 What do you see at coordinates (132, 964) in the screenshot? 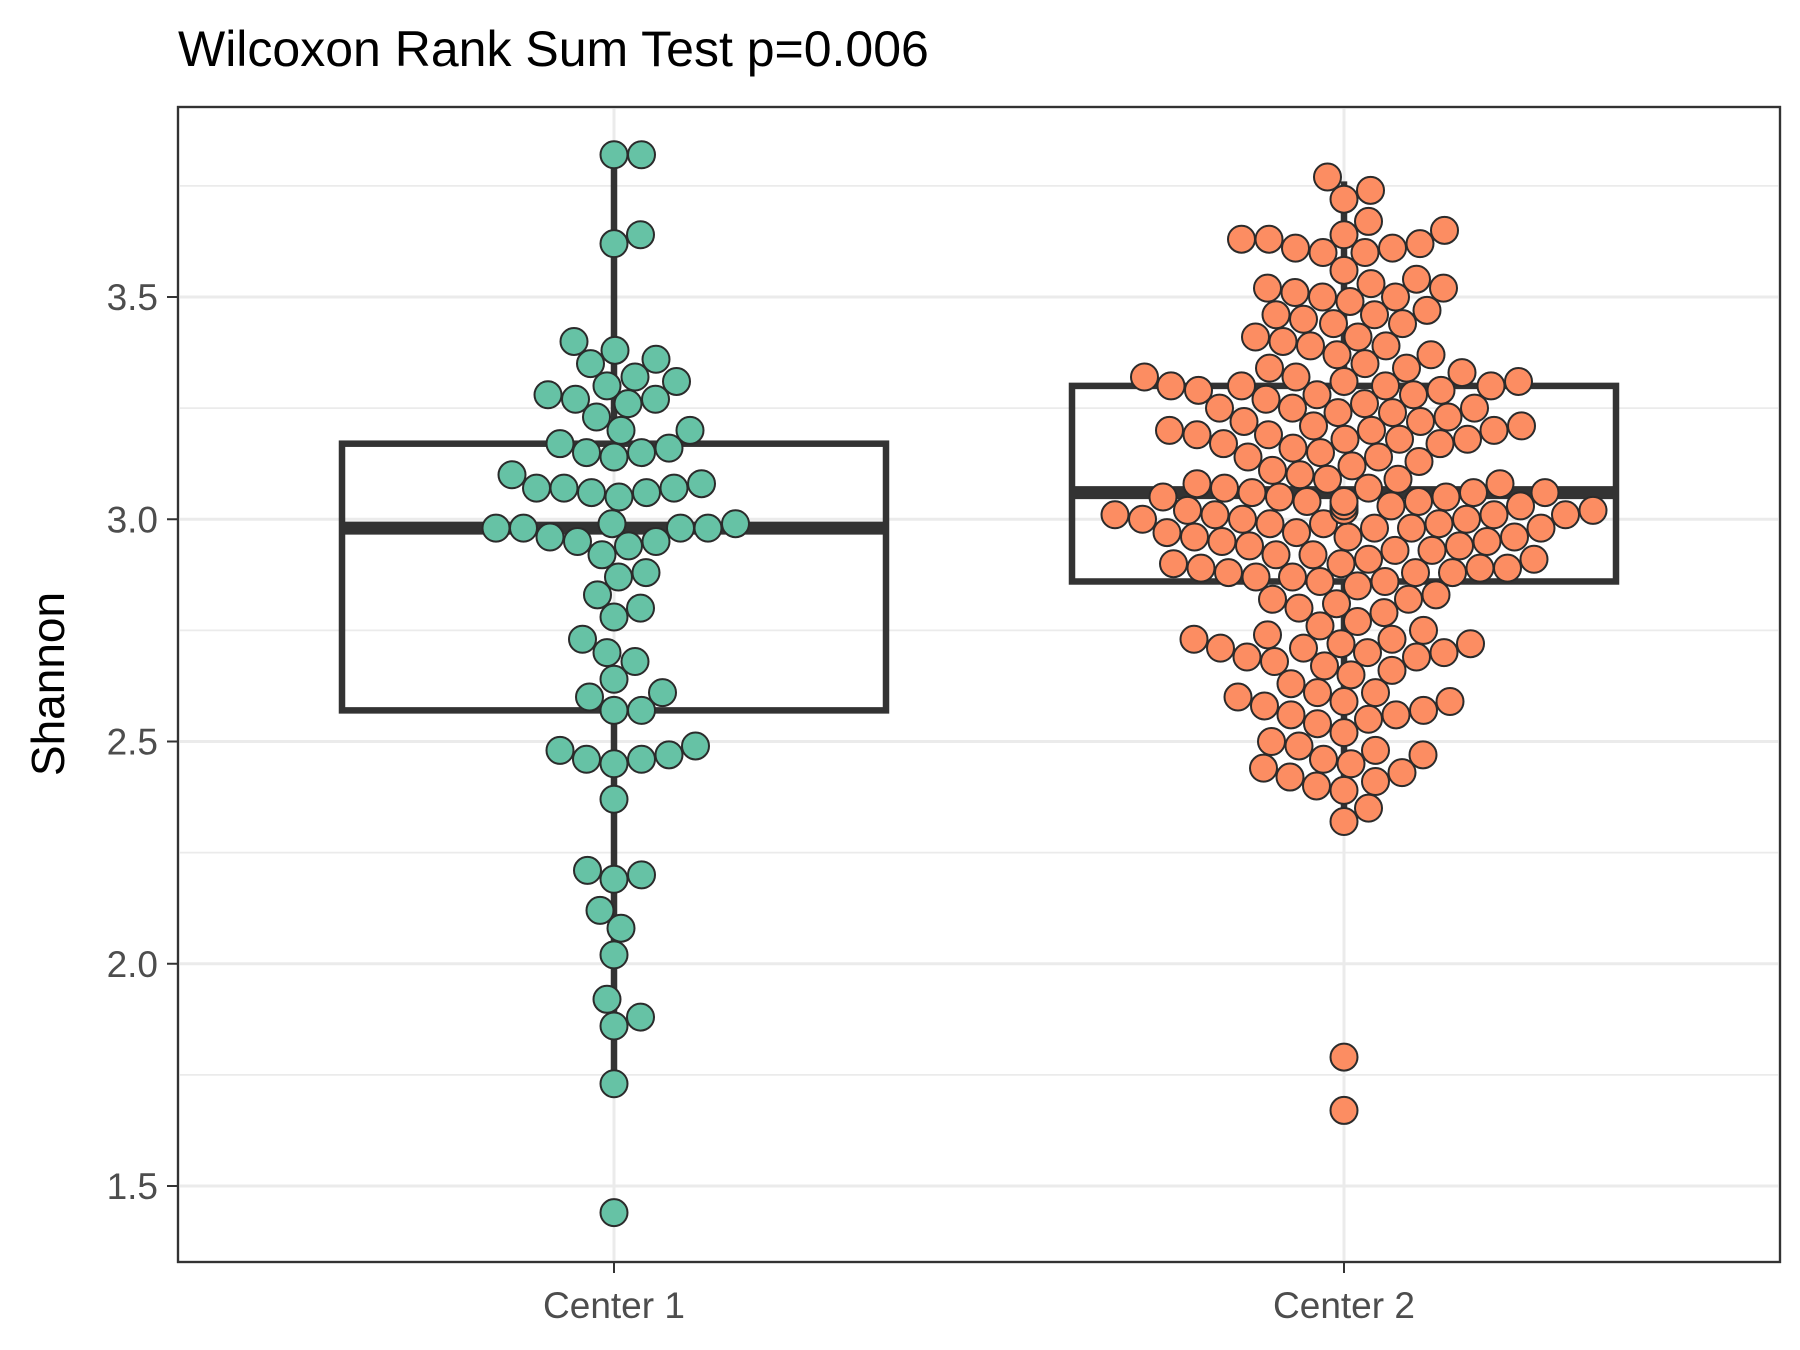
I see `y-tick-label: 2.0` at bounding box center [132, 964].